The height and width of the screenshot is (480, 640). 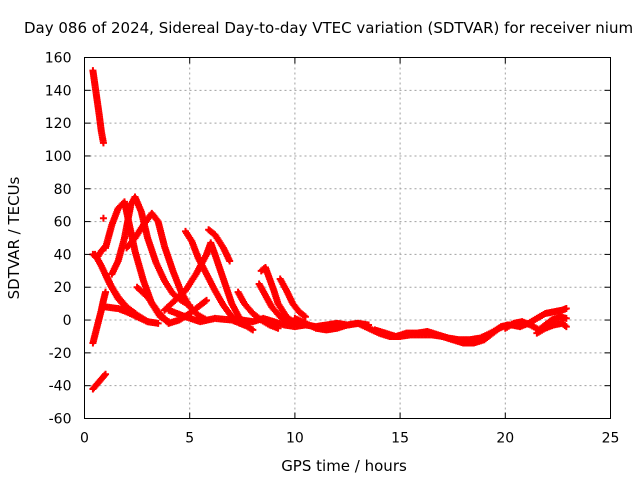 What do you see at coordinates (344, 466) in the screenshot?
I see `x-axis-label: GPS time / hours` at bounding box center [344, 466].